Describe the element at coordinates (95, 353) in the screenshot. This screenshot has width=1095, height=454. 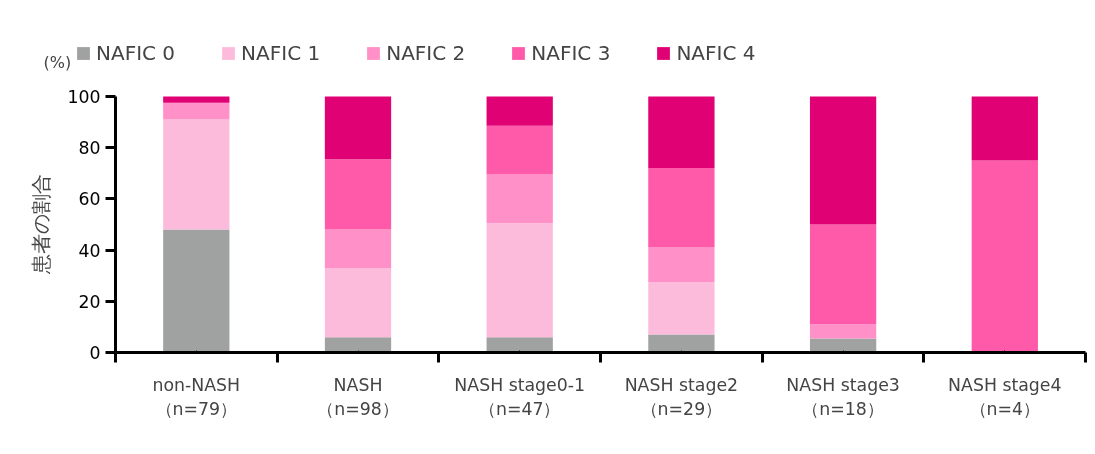
I see `y-tick-label: 0` at that location.